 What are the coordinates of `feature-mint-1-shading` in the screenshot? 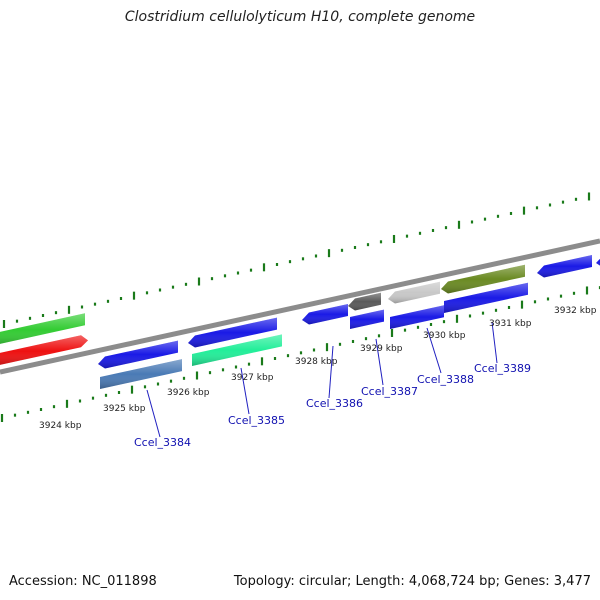 It's located at (237, 350).